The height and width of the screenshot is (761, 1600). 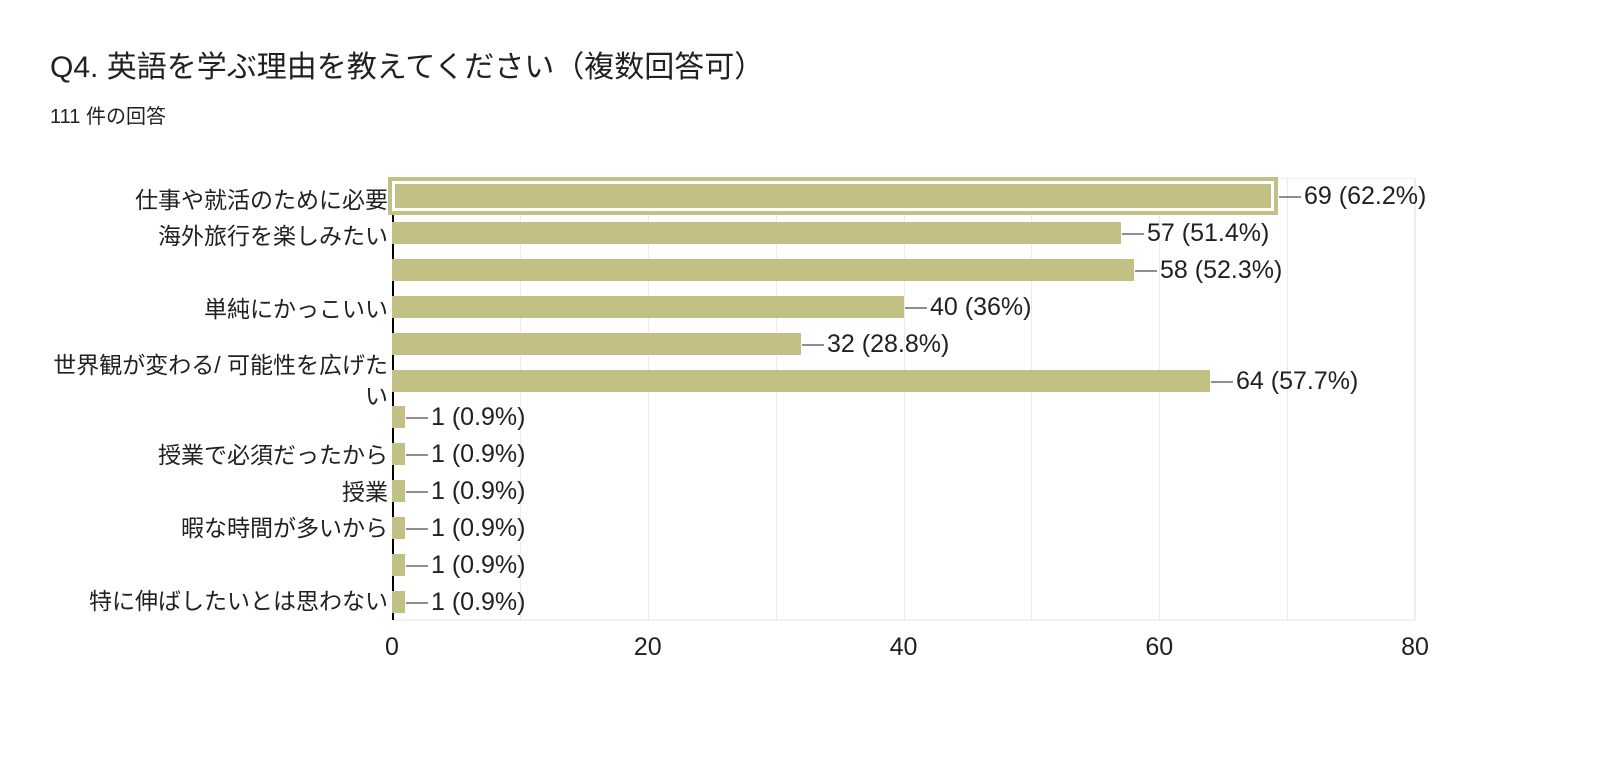 I want to click on y-axis-label: 暇な時間が多いから, so click(x=284, y=528).